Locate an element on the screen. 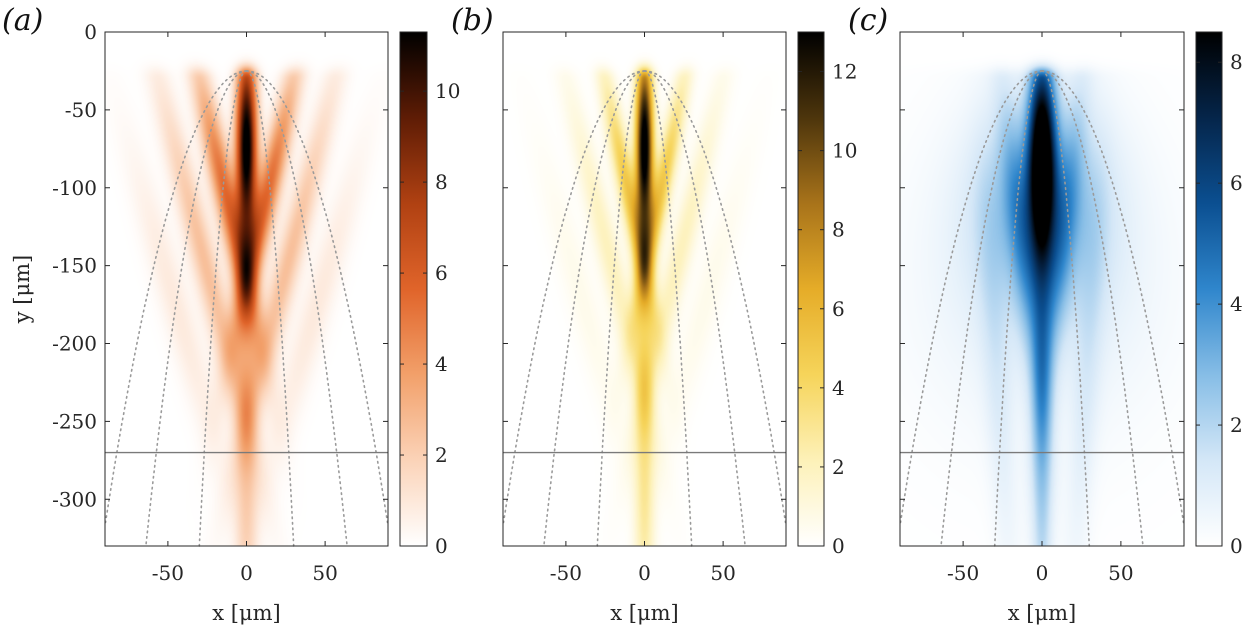 The height and width of the screenshot is (631, 1246). panel-label: (a) is located at coordinates (22, 20).